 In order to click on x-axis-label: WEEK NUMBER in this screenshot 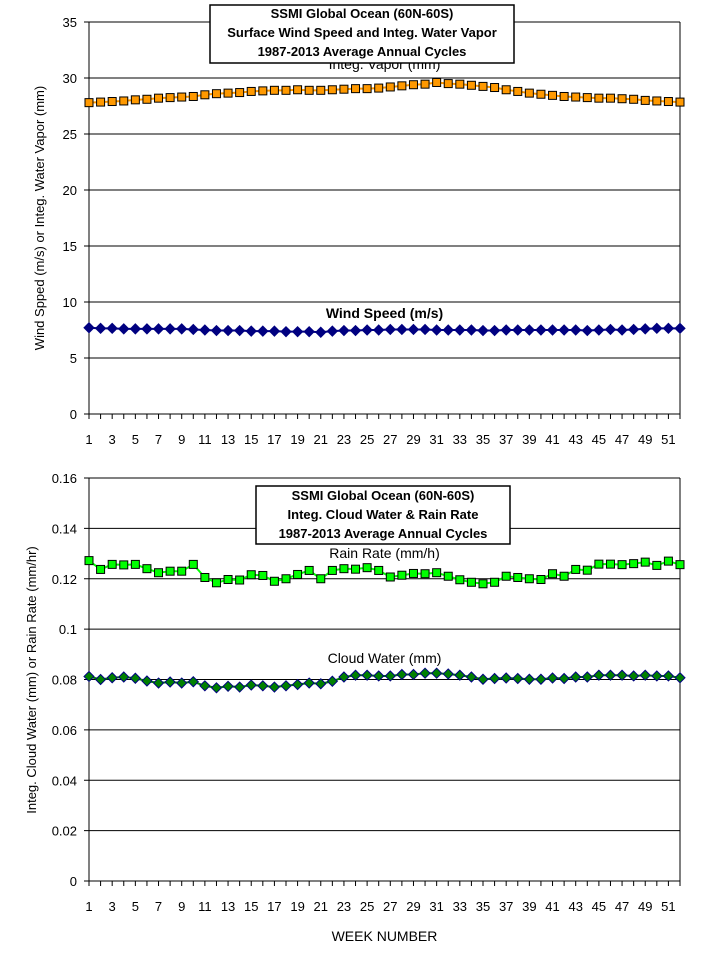, I will do `click(385, 936)`.